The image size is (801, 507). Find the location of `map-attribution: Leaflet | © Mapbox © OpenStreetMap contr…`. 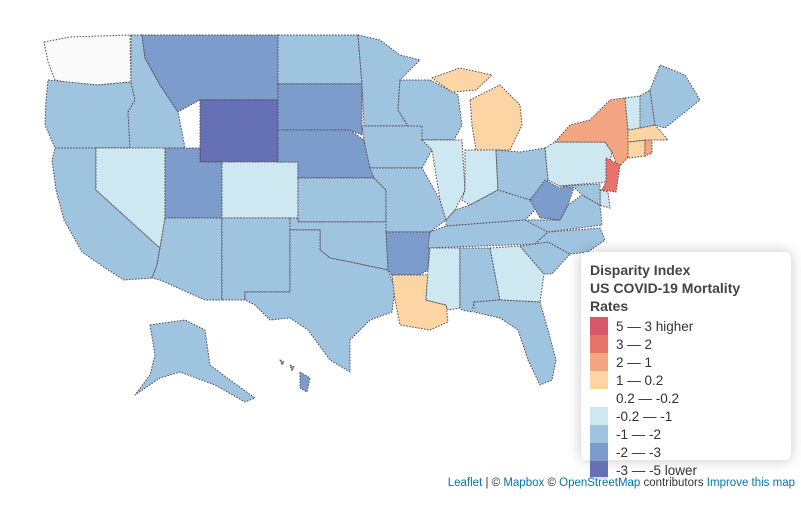

map-attribution: Leaflet | © Mapbox © OpenStreetMap contr… is located at coordinates (621, 483).